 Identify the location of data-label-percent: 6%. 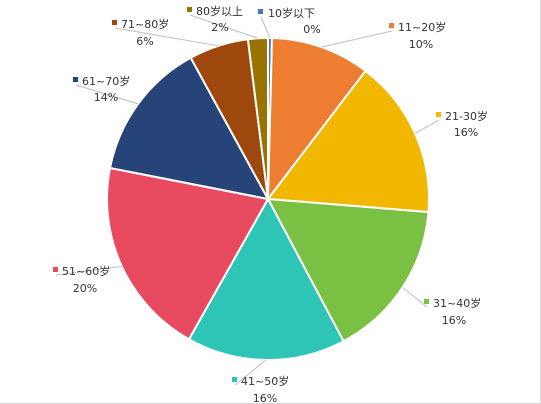
(144, 41).